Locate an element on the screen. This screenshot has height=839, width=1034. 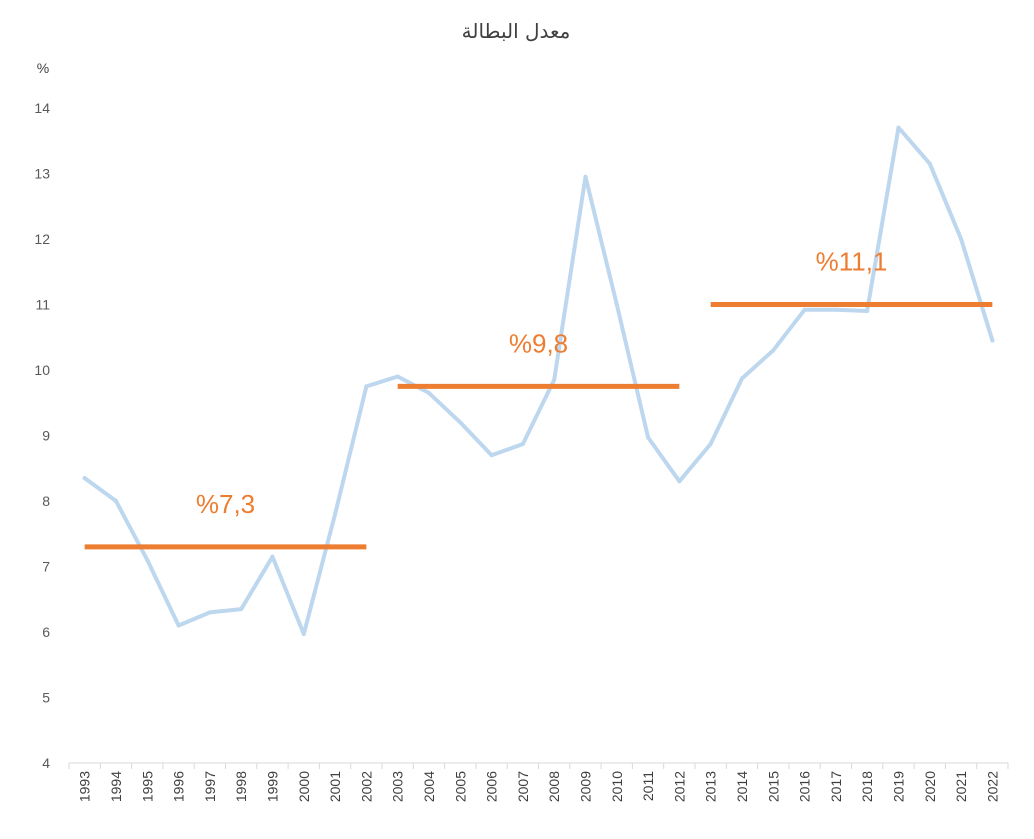
y-tick-label: 8 is located at coordinates (46, 501).